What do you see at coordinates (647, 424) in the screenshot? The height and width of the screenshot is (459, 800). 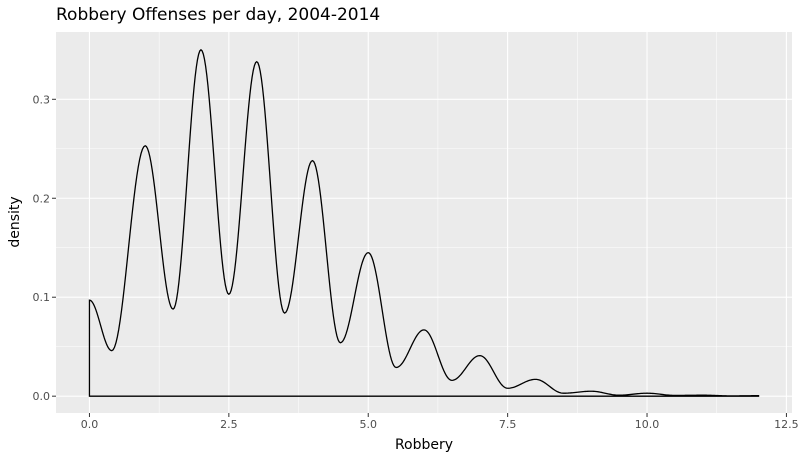 I see `x-tick-label: 10.0` at bounding box center [647, 424].